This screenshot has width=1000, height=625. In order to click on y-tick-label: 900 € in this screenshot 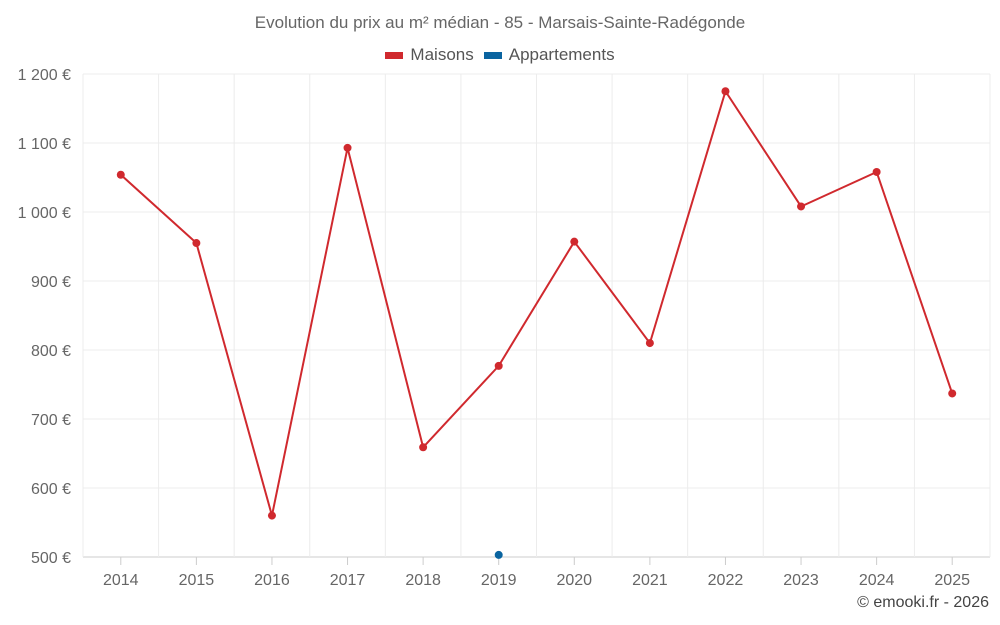, I will do `click(51, 282)`.